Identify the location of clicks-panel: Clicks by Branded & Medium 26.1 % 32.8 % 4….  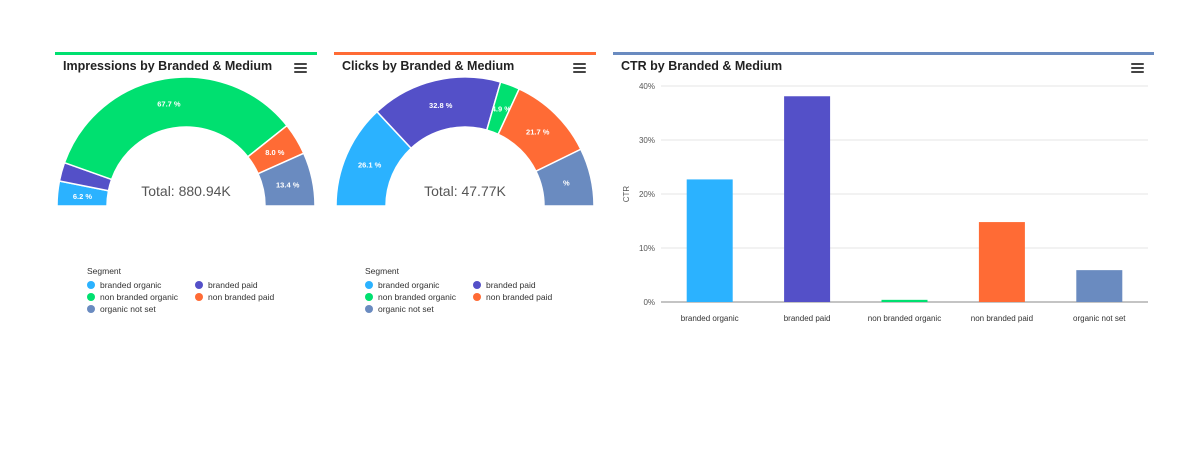
(465, 192).